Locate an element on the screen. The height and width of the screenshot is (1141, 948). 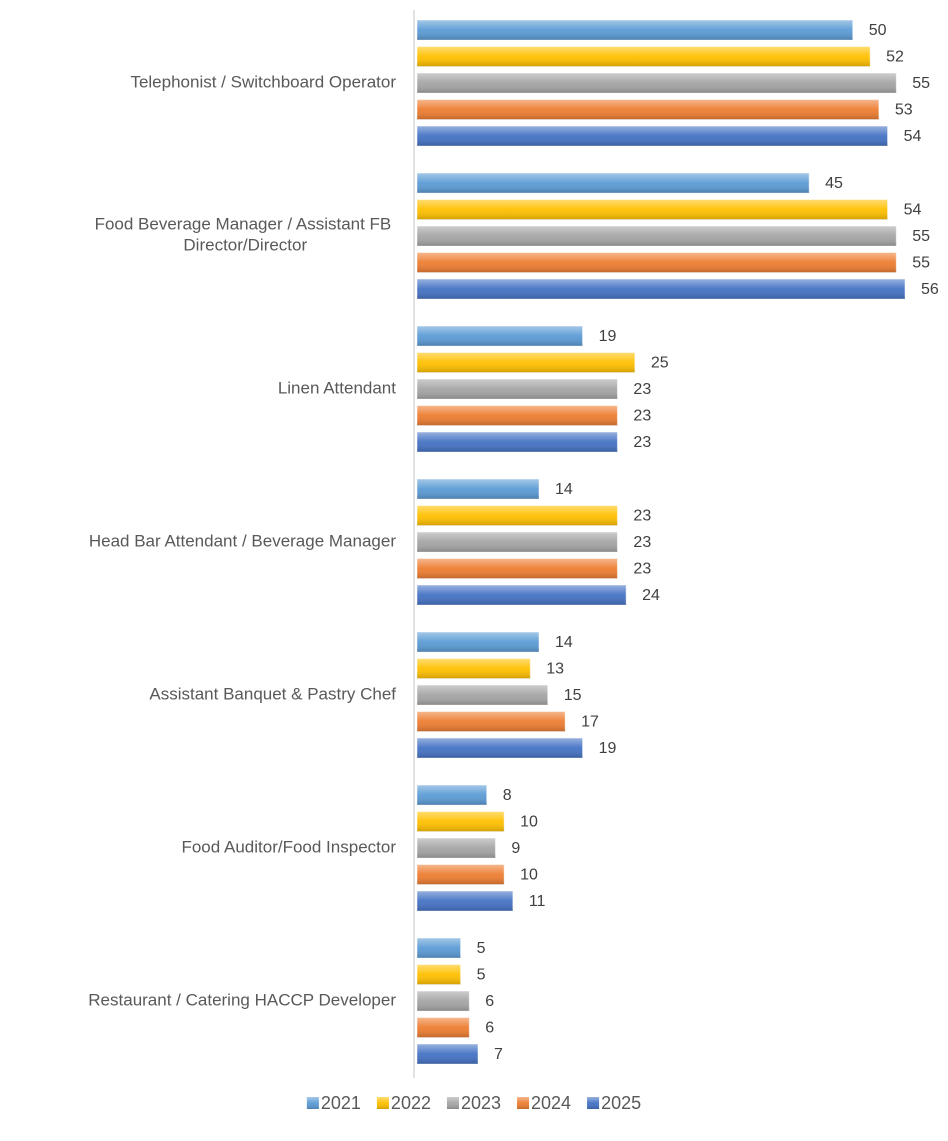
legend: 2021 2022 2023 2024 2025 is located at coordinates (473, 1103).